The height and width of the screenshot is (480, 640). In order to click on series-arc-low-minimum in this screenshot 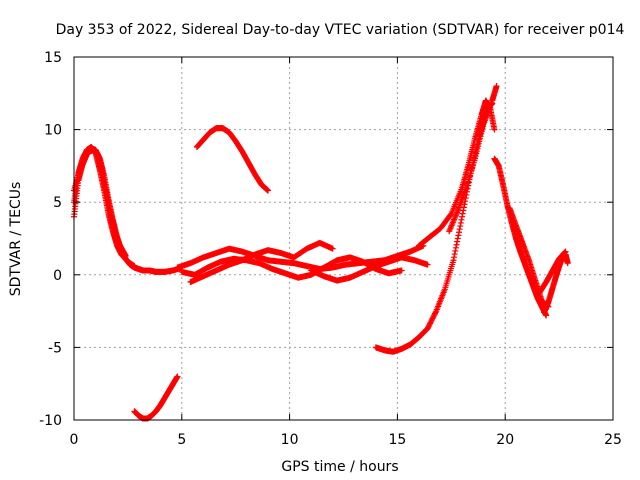, I will do `click(156, 397)`.